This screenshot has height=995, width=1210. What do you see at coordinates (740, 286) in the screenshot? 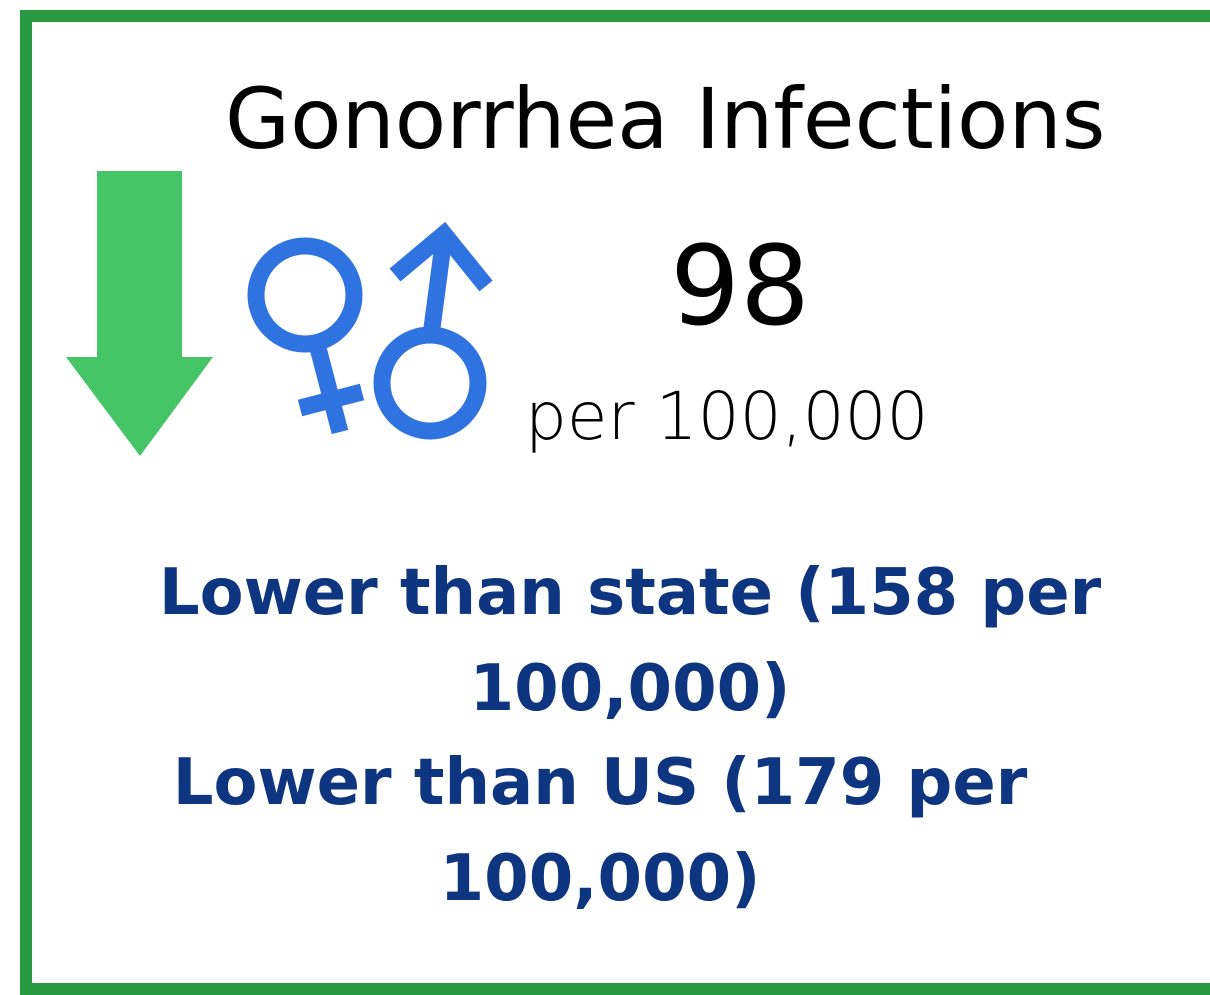
I see `rate-value: 98` at bounding box center [740, 286].